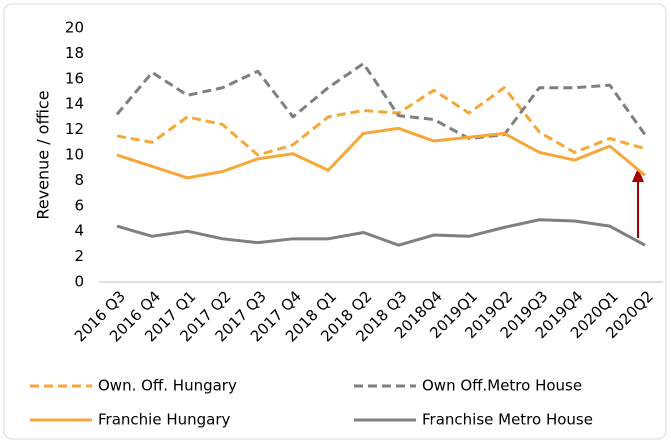 The height and width of the screenshot is (444, 671). What do you see at coordinates (79, 231) in the screenshot?
I see `y-tick-label: 4` at bounding box center [79, 231].